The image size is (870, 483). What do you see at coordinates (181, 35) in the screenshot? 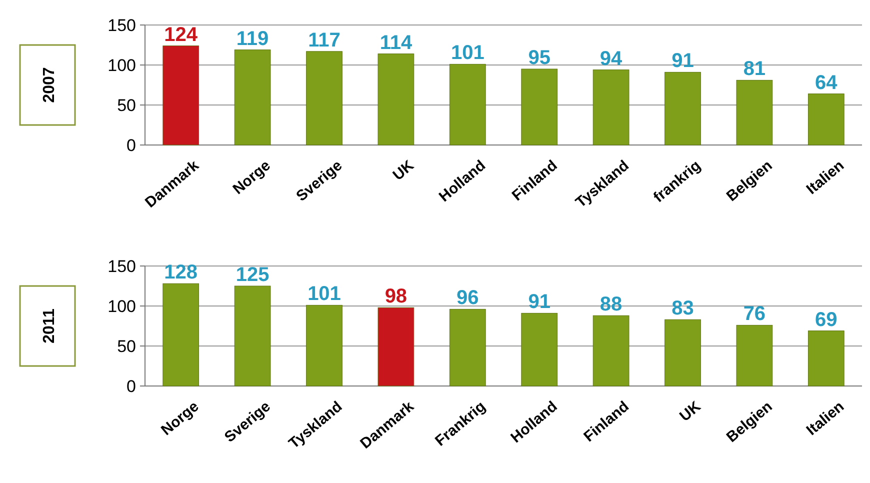
I see `data-label: 124` at bounding box center [181, 35].